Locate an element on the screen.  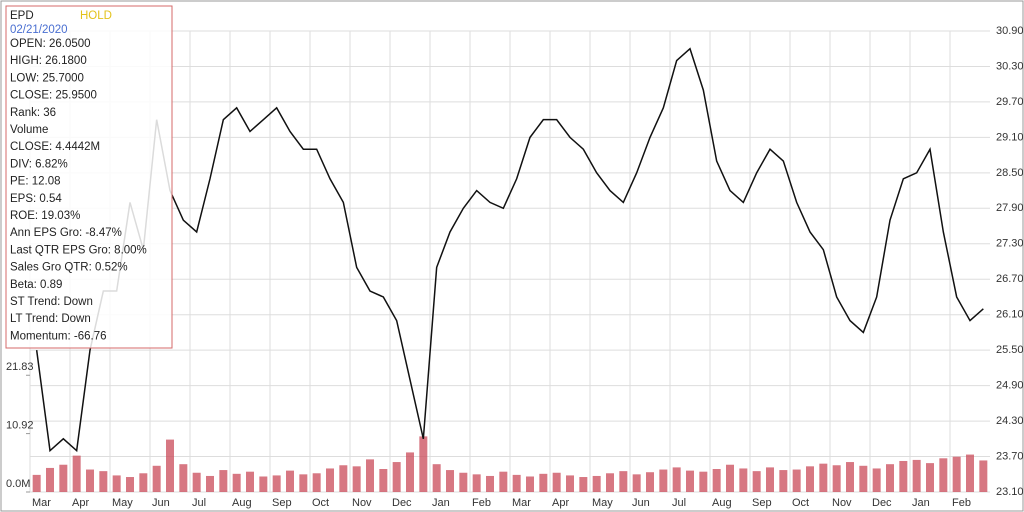
y-tick-label: 24.30 is located at coordinates (1010, 421).